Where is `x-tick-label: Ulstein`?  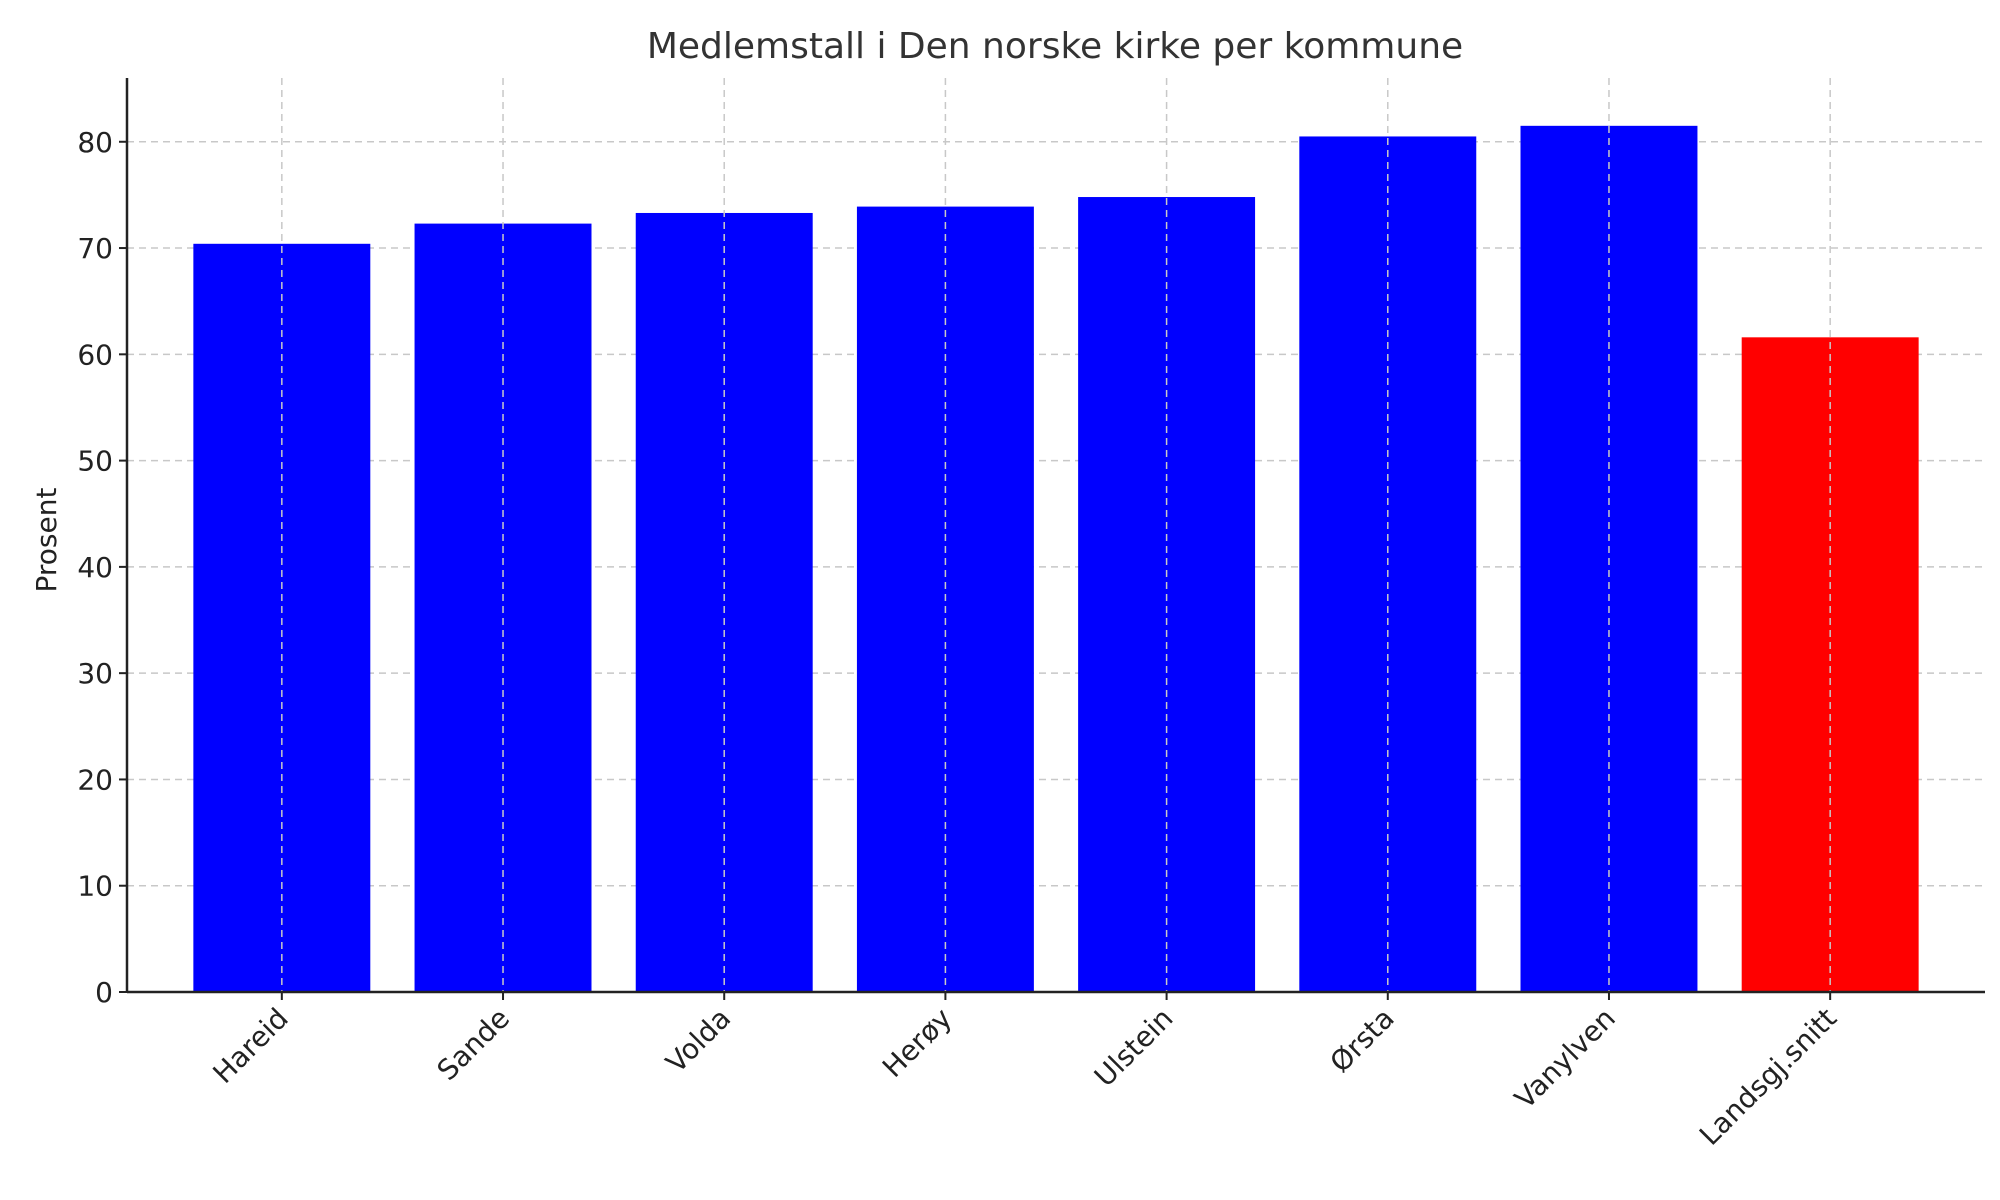 x-tick-label: Ulstein is located at coordinates (1134, 1048).